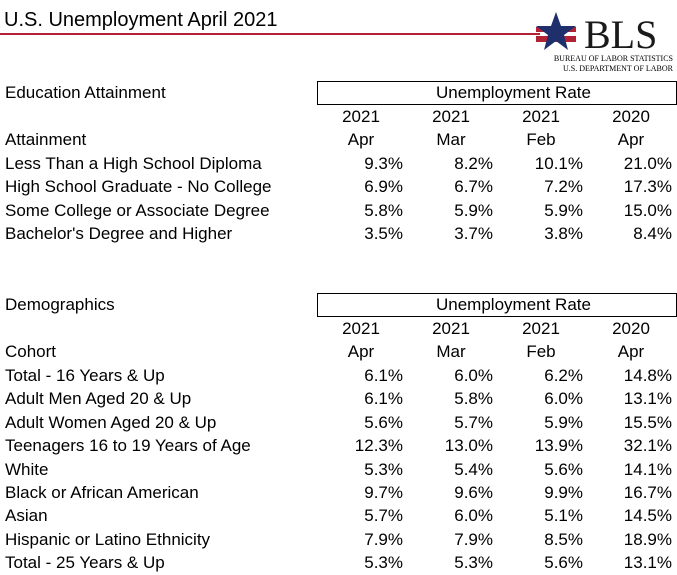 The image size is (677, 575). Describe the element at coordinates (618, 68) in the screenshot. I see `logo-line2: U.S. DEPARTMENT OF LABOR` at that location.